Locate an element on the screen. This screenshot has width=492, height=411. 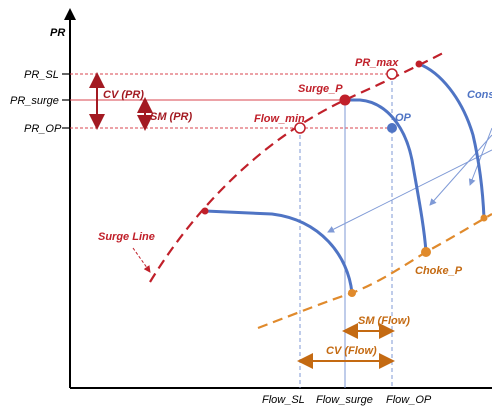
x-tick-label-flow-sl: Flow_SL is located at coordinates (283, 400).